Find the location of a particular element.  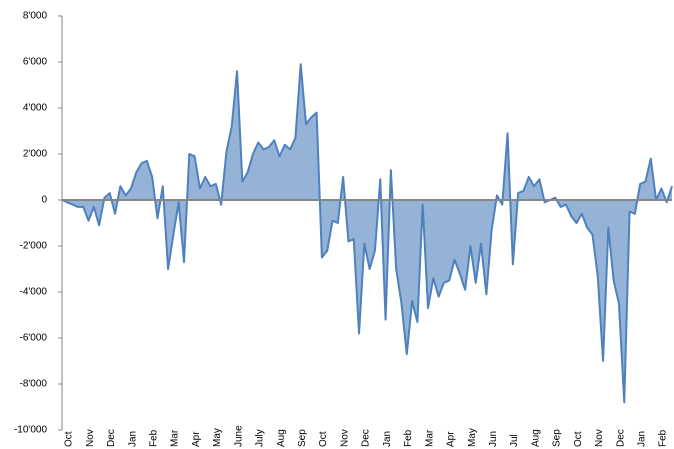

x-tick-label: Jun is located at coordinates (493, 439).